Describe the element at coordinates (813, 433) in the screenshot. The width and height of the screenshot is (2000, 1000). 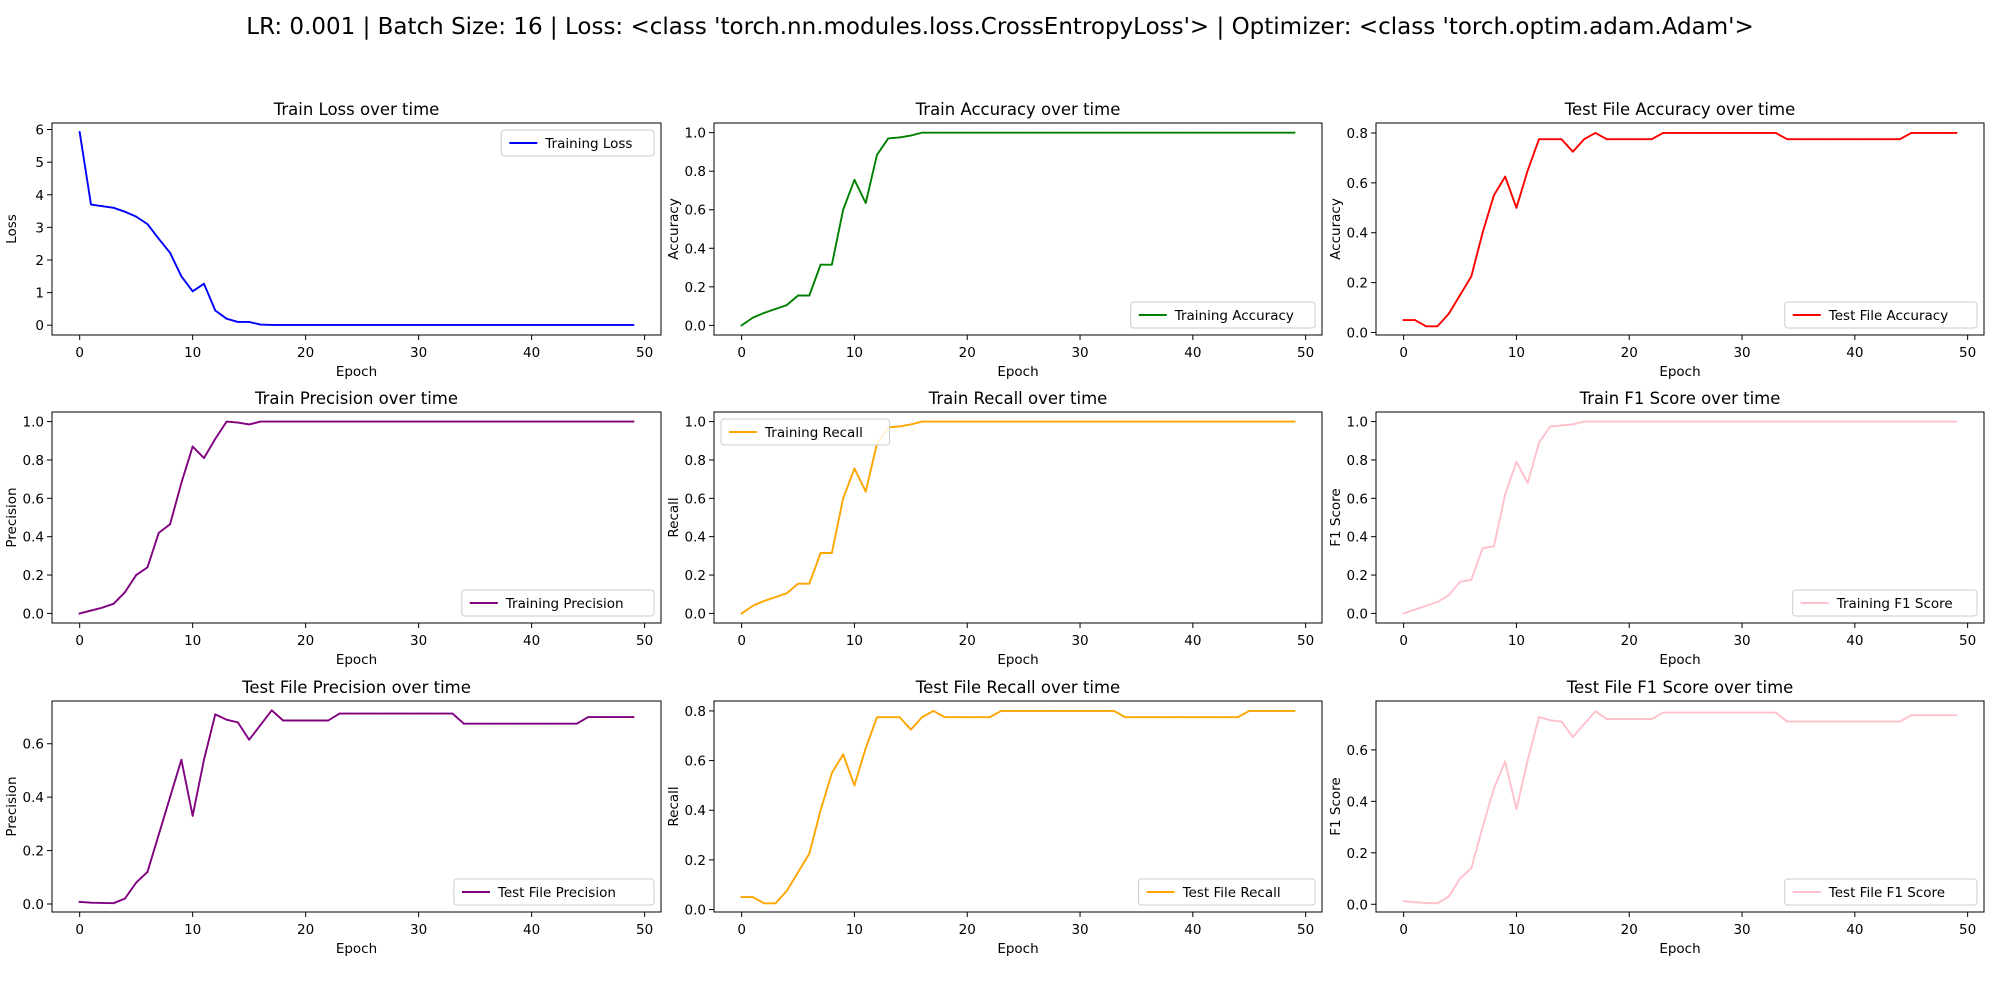
I see `legend-label: Training Recall` at that location.